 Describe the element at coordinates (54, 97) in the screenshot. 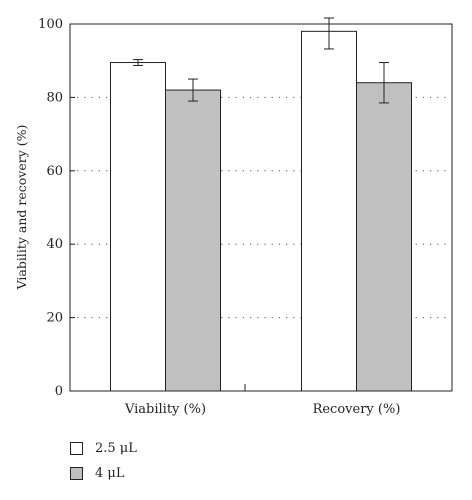

I see `y-tick-label-80: 80` at that location.